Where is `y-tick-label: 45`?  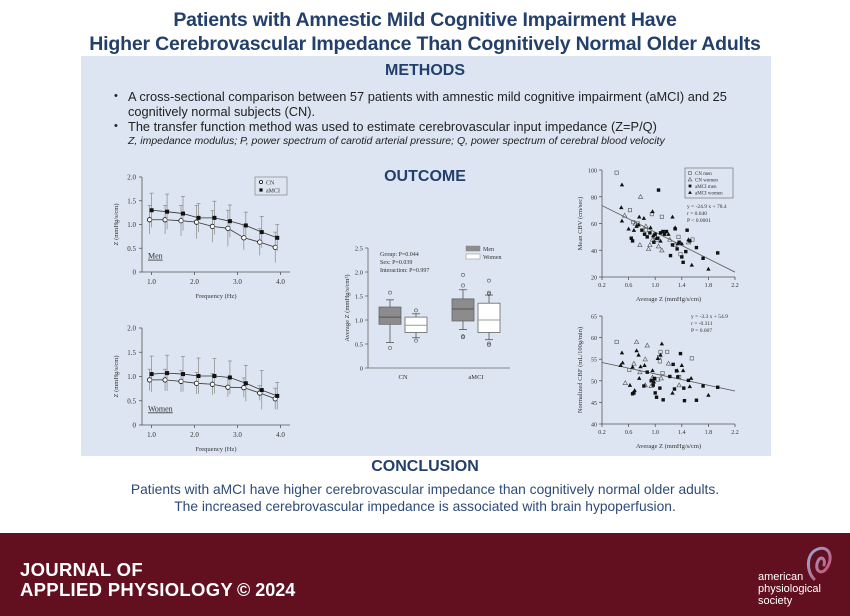
y-tick-label: 45 is located at coordinates (594, 404).